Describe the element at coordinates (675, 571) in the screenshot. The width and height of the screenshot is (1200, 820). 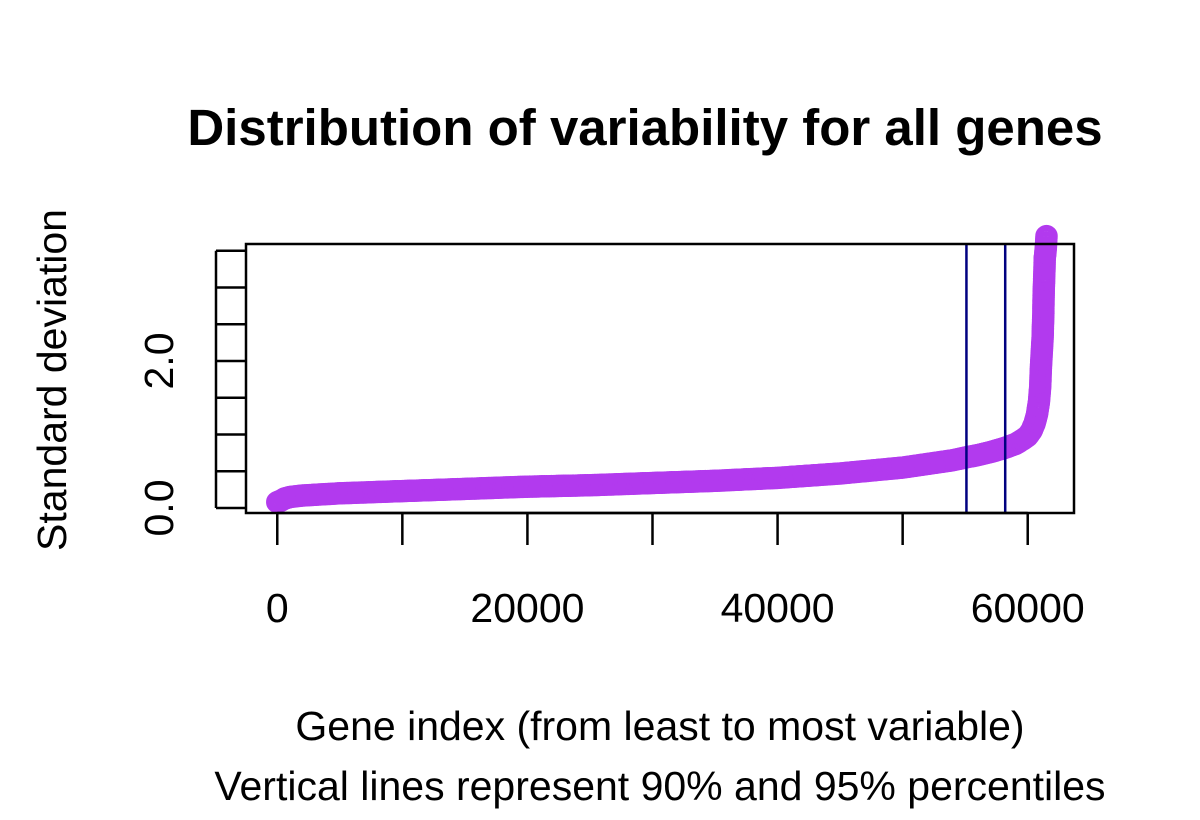
I see `x-axis: 0 20000 40000 60000` at that location.